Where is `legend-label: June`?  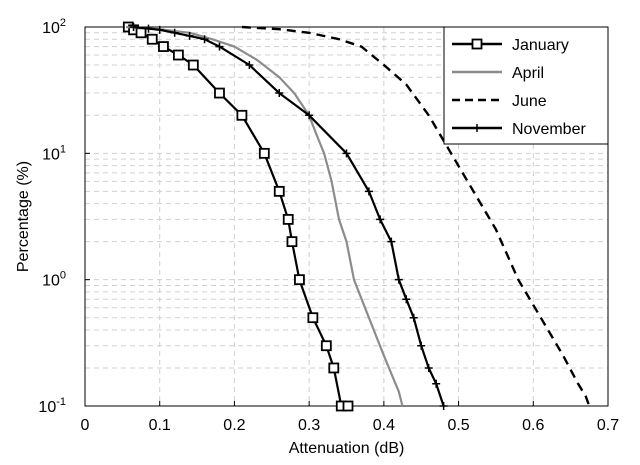 legend-label: June is located at coordinates (529, 101).